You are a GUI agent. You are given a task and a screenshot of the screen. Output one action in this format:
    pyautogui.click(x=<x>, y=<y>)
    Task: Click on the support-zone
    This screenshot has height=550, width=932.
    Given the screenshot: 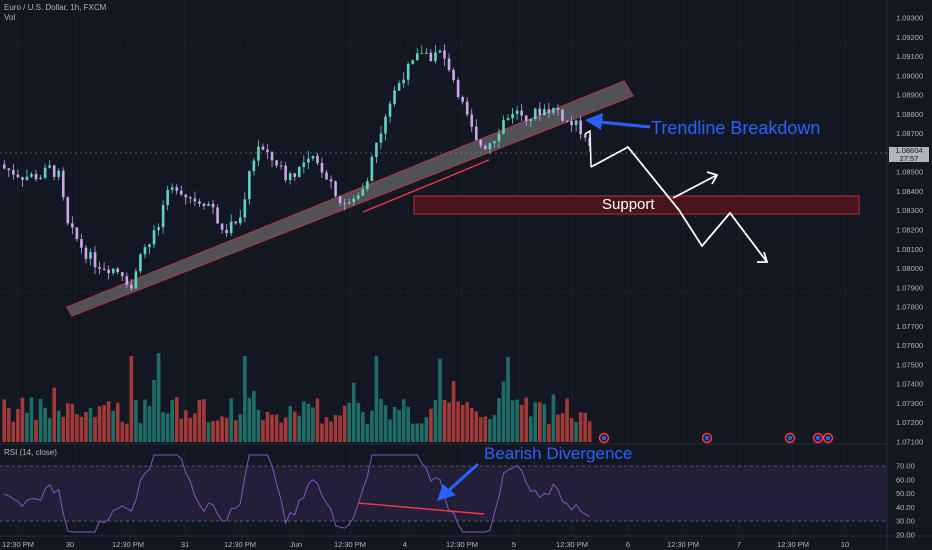 What is the action you would take?
    pyautogui.click(x=636, y=205)
    